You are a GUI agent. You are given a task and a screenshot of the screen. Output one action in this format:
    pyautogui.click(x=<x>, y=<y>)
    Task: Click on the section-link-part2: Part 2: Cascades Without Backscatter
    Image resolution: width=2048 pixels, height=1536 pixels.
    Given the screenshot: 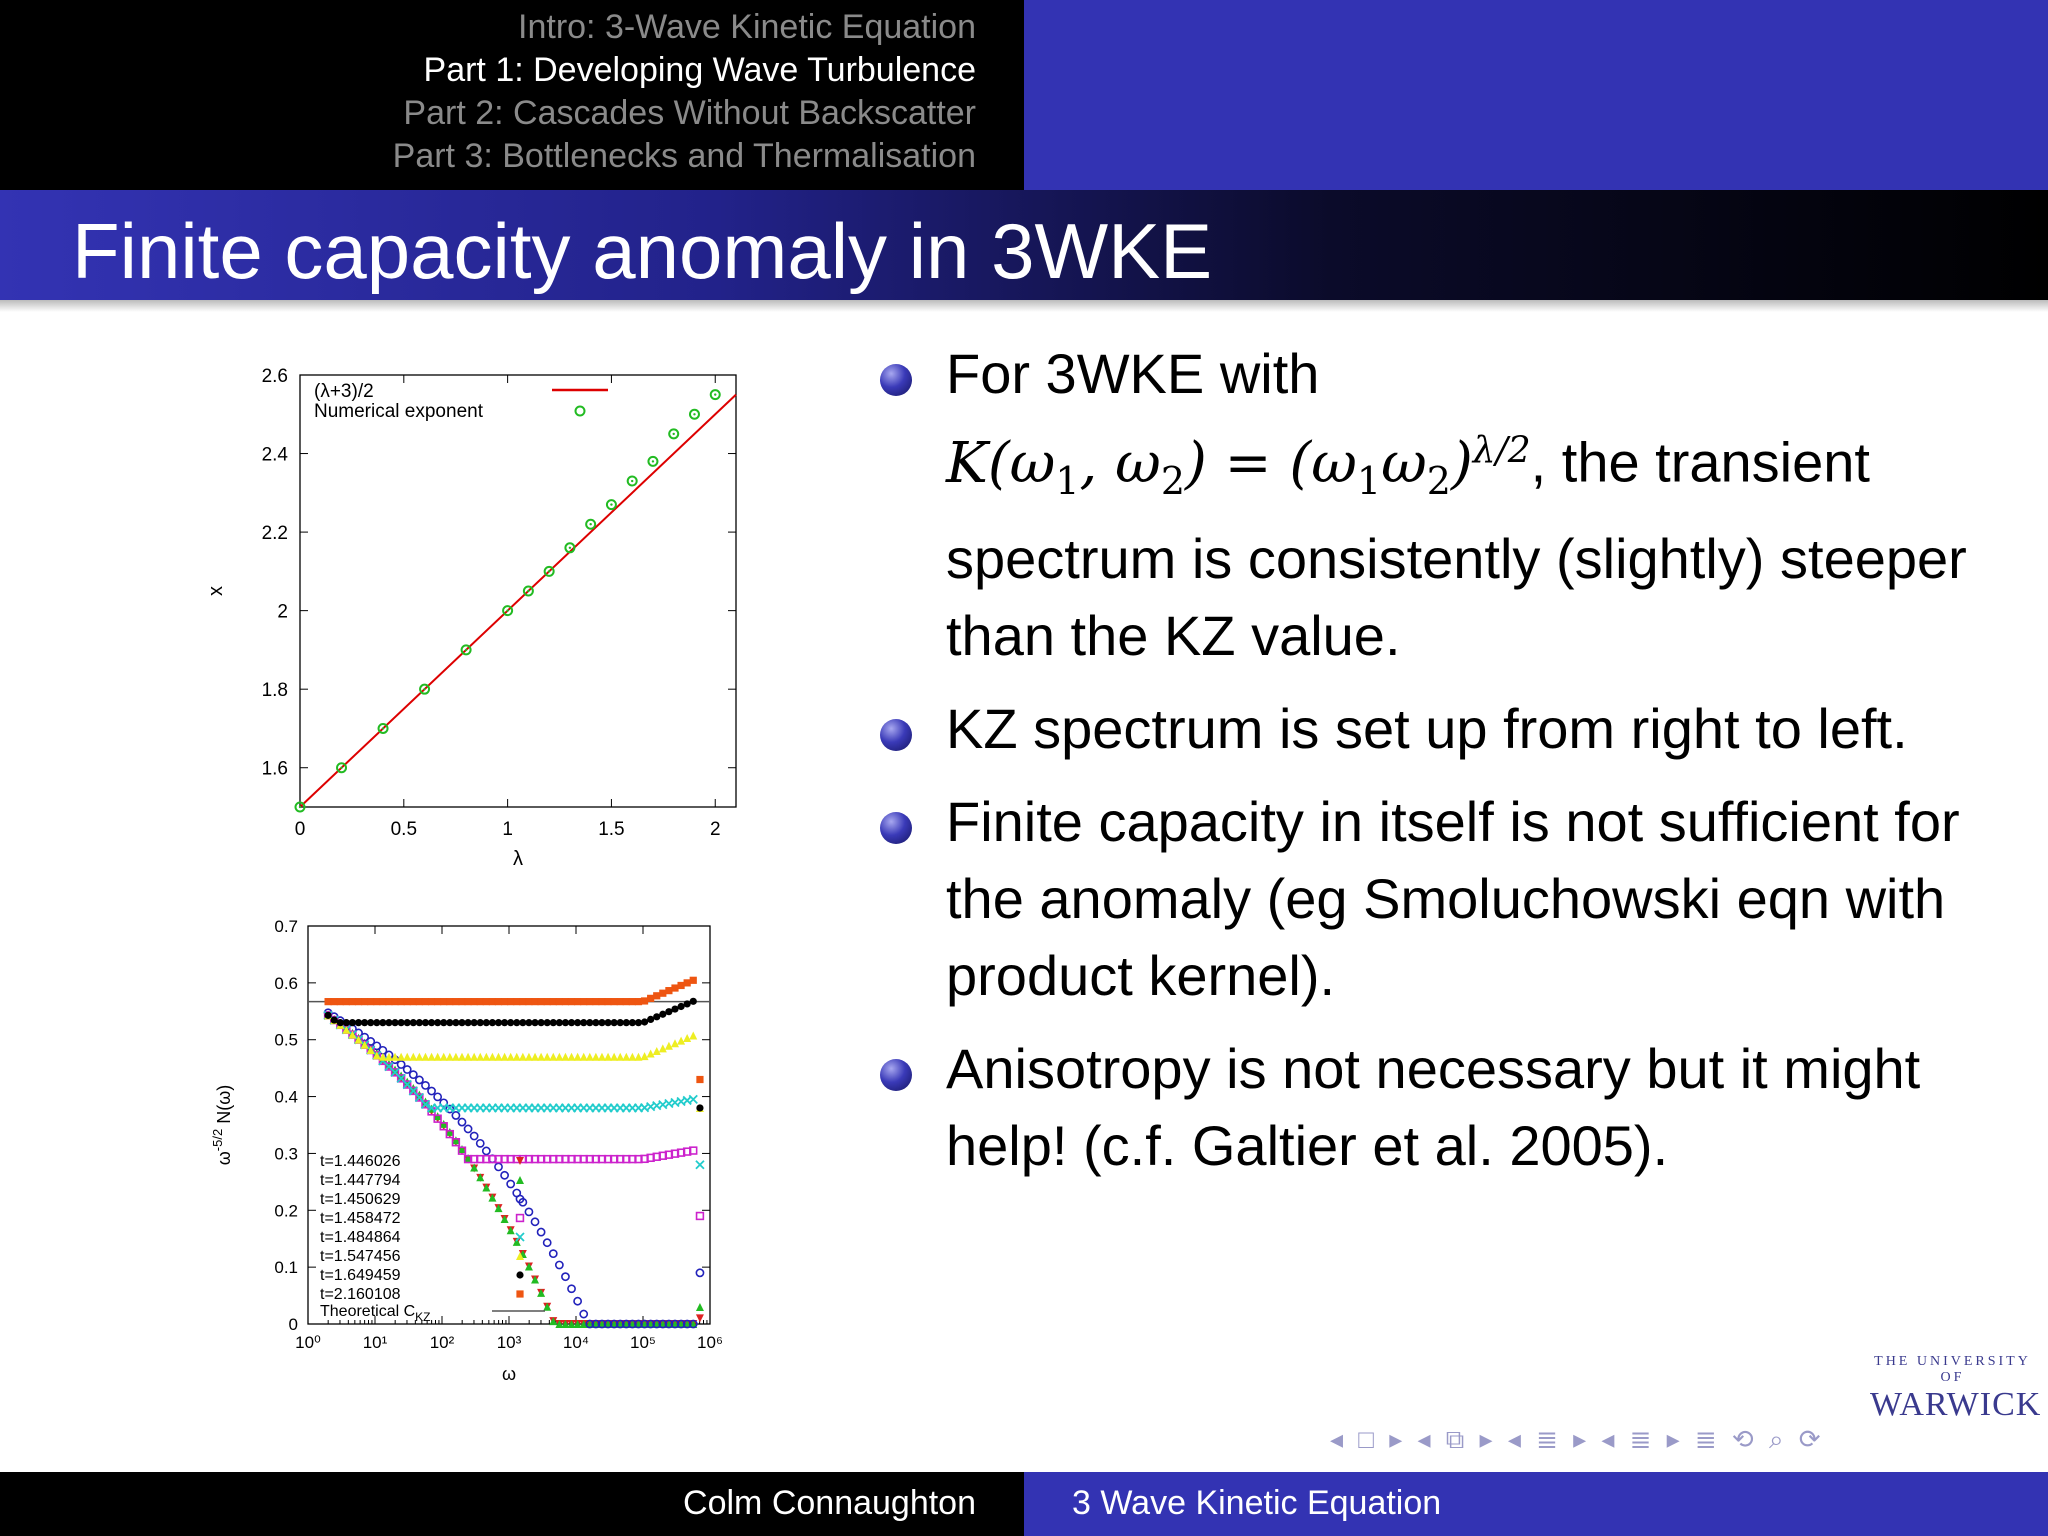 What is the action you would take?
    pyautogui.click(x=689, y=113)
    